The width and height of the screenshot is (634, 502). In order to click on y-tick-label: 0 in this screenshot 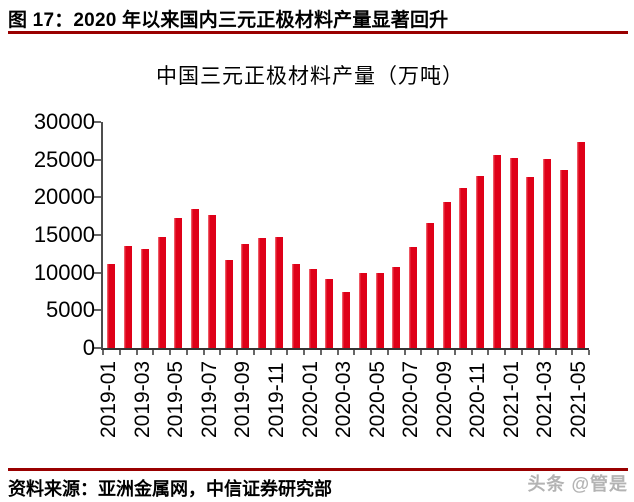, I will do `click(88, 347)`.